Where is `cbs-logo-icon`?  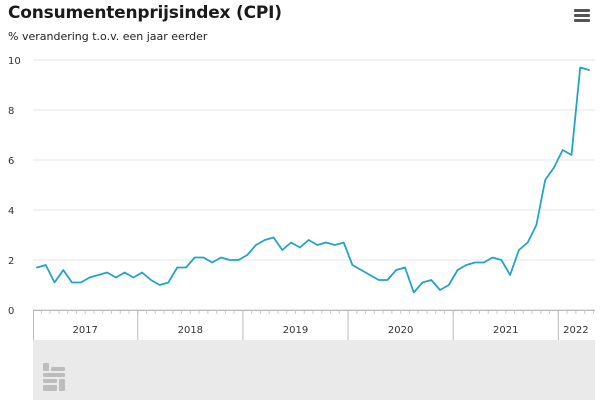
cbs-logo-icon is located at coordinates (54, 379).